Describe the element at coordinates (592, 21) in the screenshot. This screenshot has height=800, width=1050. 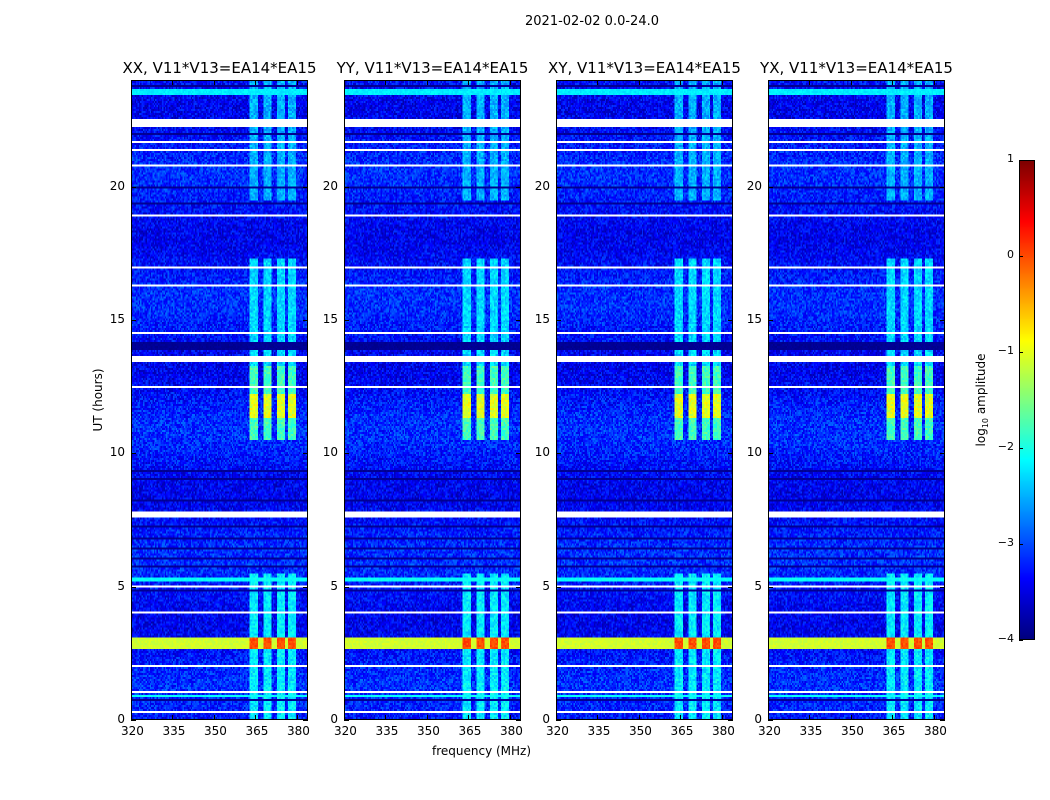
I see `figure-title: 2021-02-02 0.0-24.0` at that location.